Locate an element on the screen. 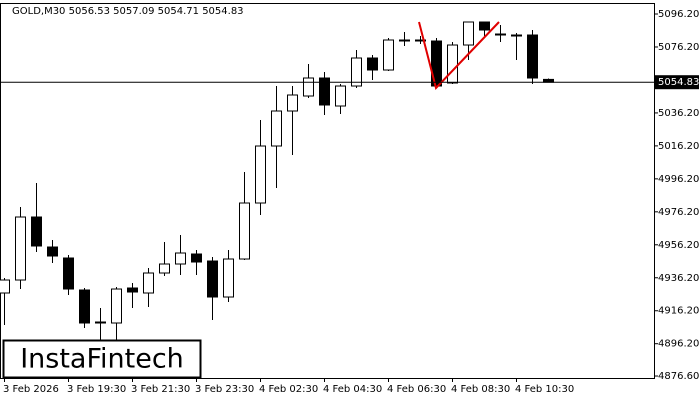 The image size is (700, 400). x-tick-label: 4 Feb 10:30 is located at coordinates (544, 389).